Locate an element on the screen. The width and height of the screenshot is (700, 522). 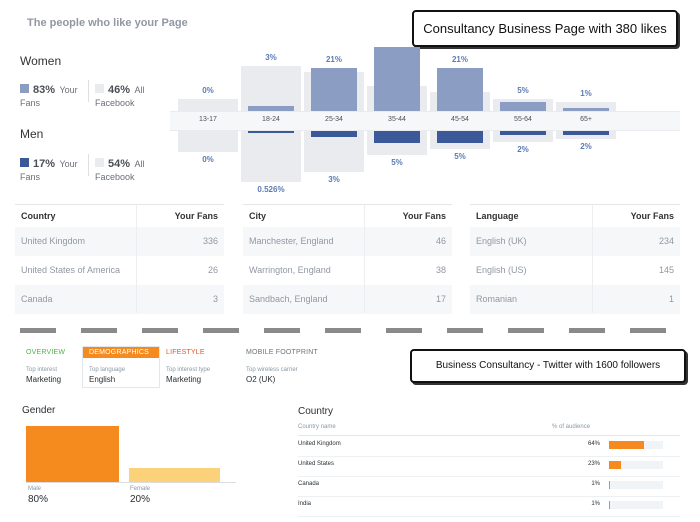
row-value: 17 is located at coordinates (440, 299).